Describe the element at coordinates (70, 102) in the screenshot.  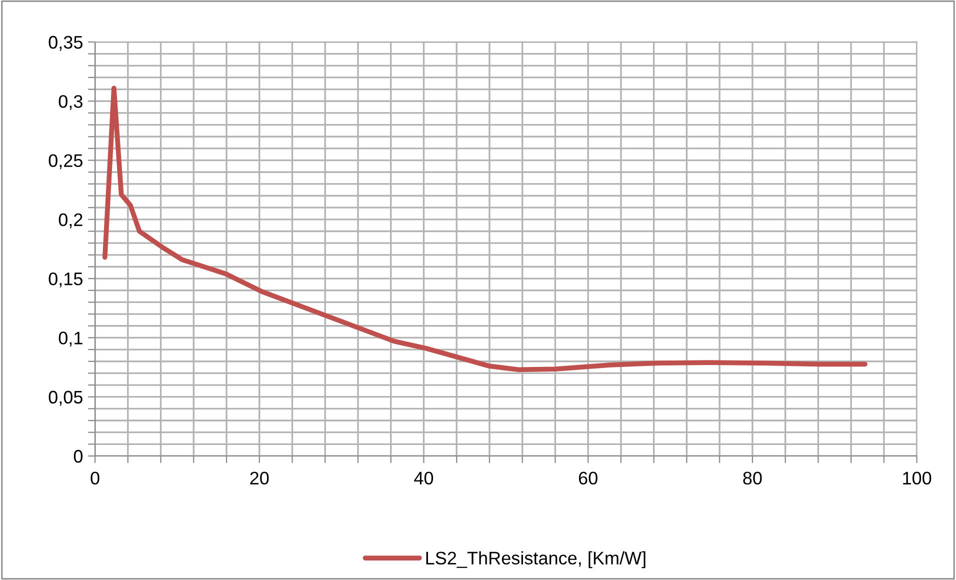
I see `y-tick-label: 0,3` at that location.